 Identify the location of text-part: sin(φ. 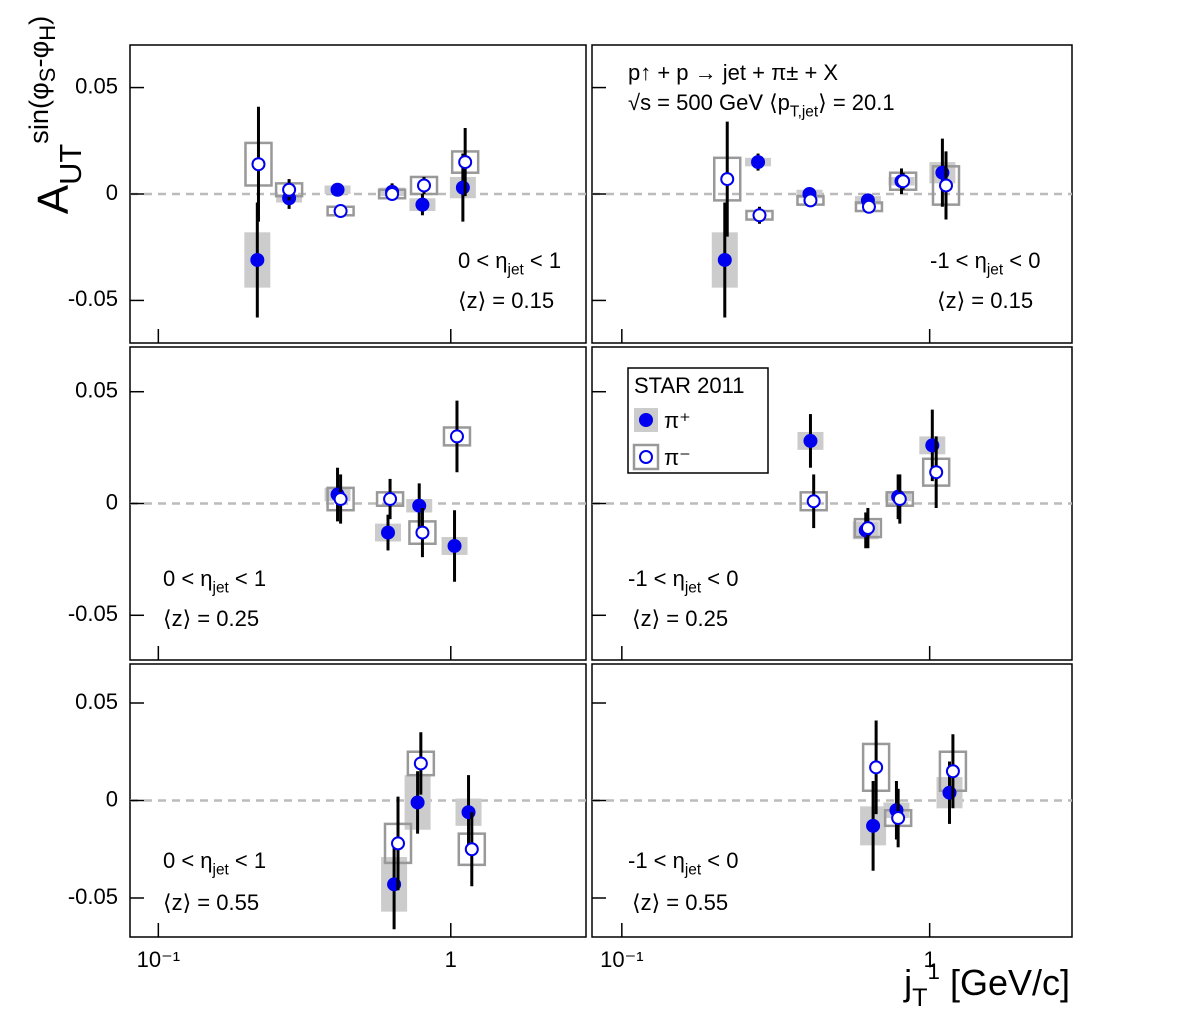
(38, 113).